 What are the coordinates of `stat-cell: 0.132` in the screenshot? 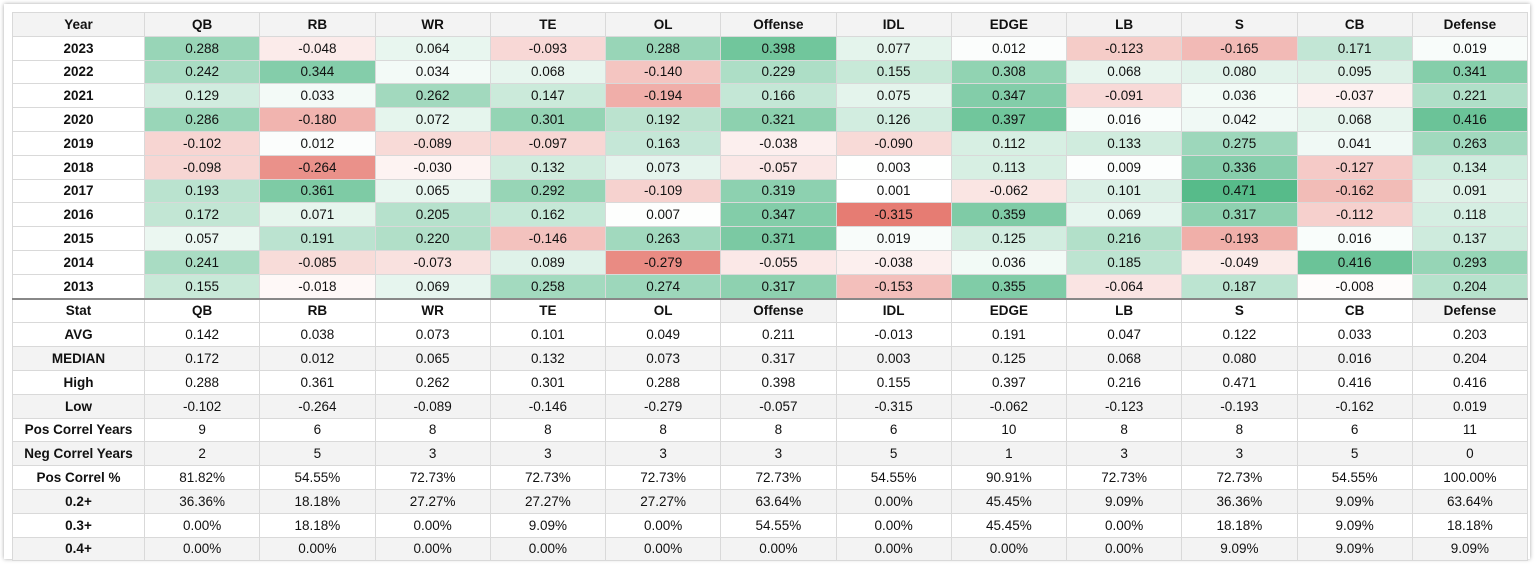 It's located at (548, 358).